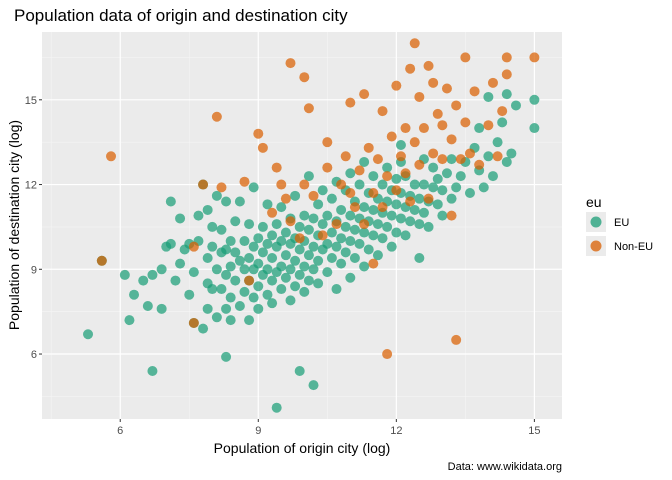 The height and width of the screenshot is (480, 672). What do you see at coordinates (120, 431) in the screenshot?
I see `x-tick-label: 6` at bounding box center [120, 431].